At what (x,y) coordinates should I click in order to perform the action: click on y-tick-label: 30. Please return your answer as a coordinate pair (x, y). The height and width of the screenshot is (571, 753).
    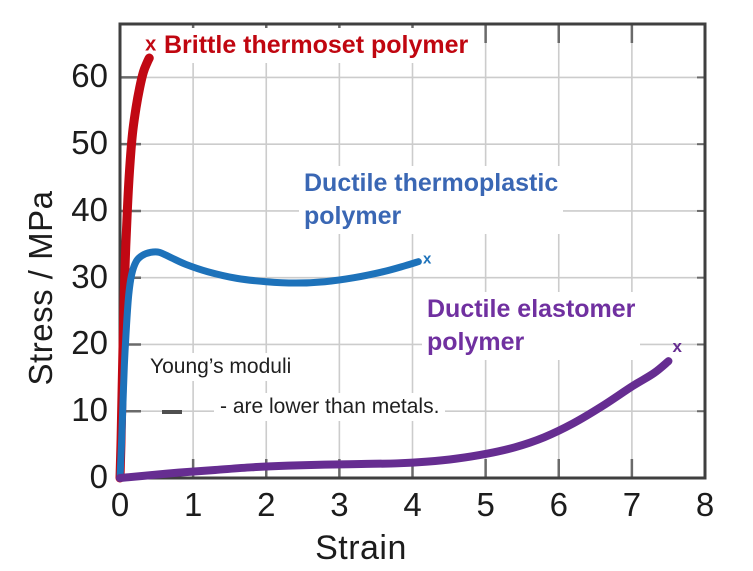
    Looking at the image, I should click on (89, 276).